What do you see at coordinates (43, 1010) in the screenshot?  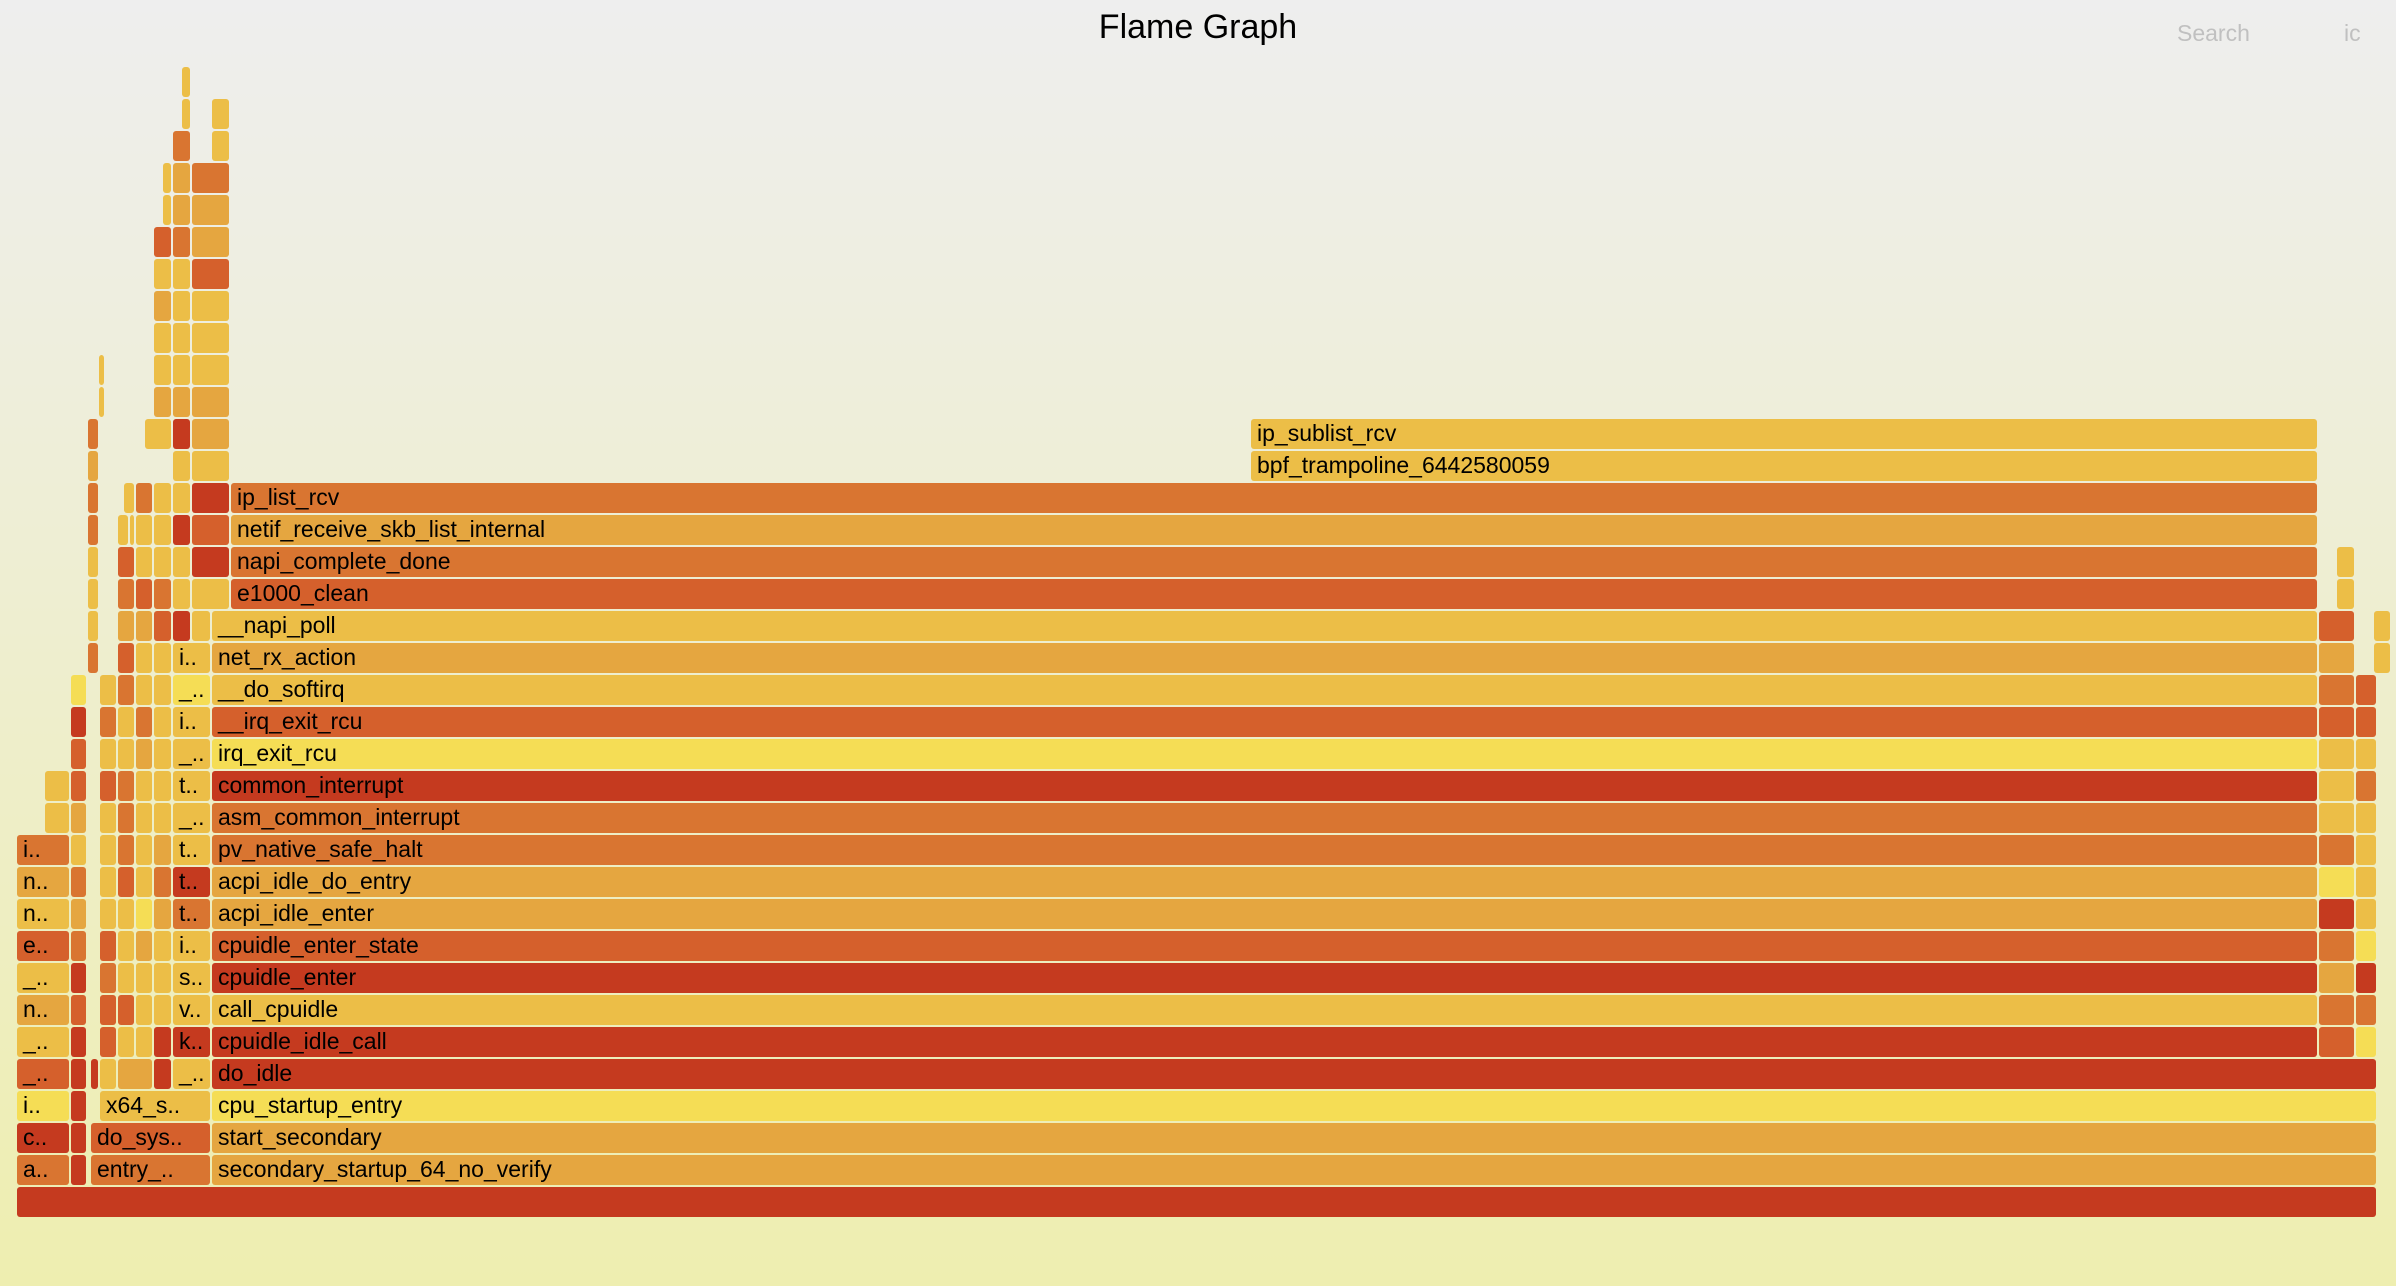 I see `flame-frame: n..` at bounding box center [43, 1010].